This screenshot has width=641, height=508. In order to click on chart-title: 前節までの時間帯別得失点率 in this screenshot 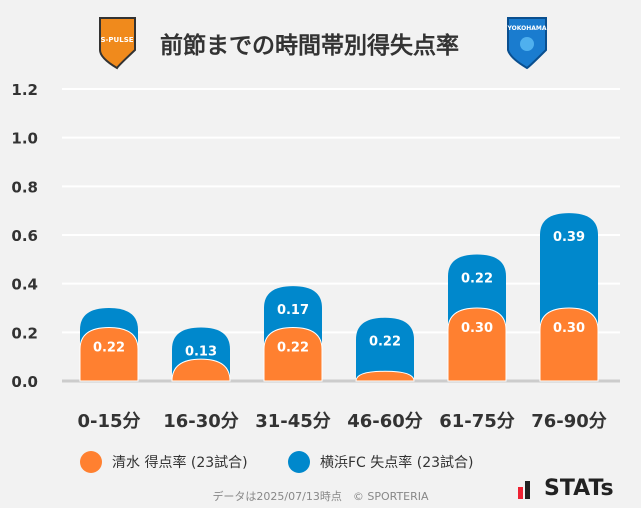, I will do `click(309, 46)`.